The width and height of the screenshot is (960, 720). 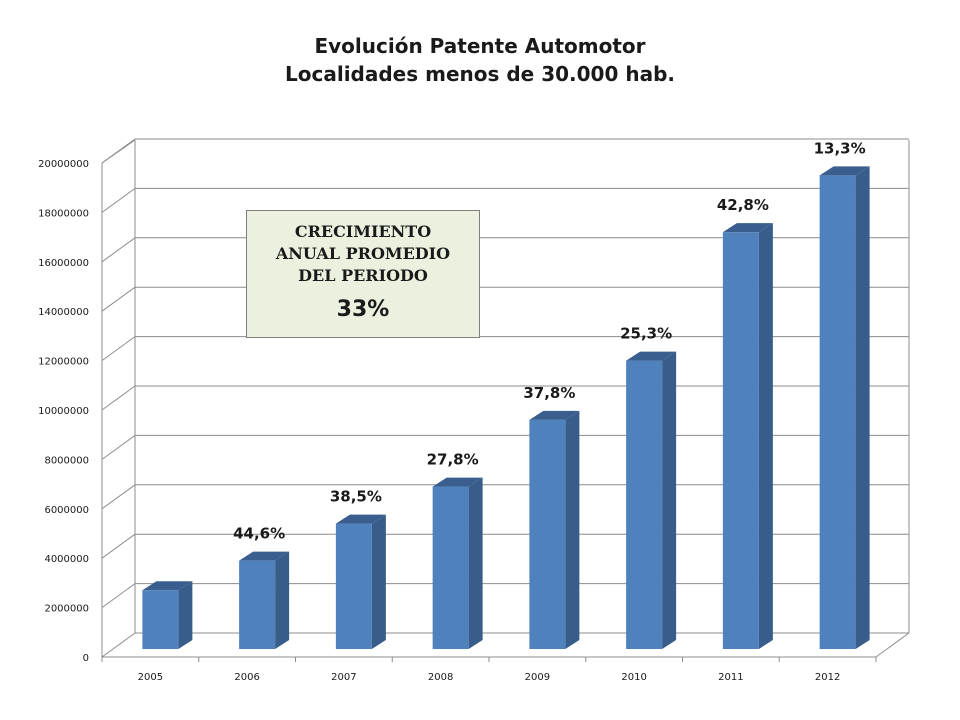 I want to click on chart-subtitle: Localidades menos de 30.000 hab., so click(x=480, y=74).